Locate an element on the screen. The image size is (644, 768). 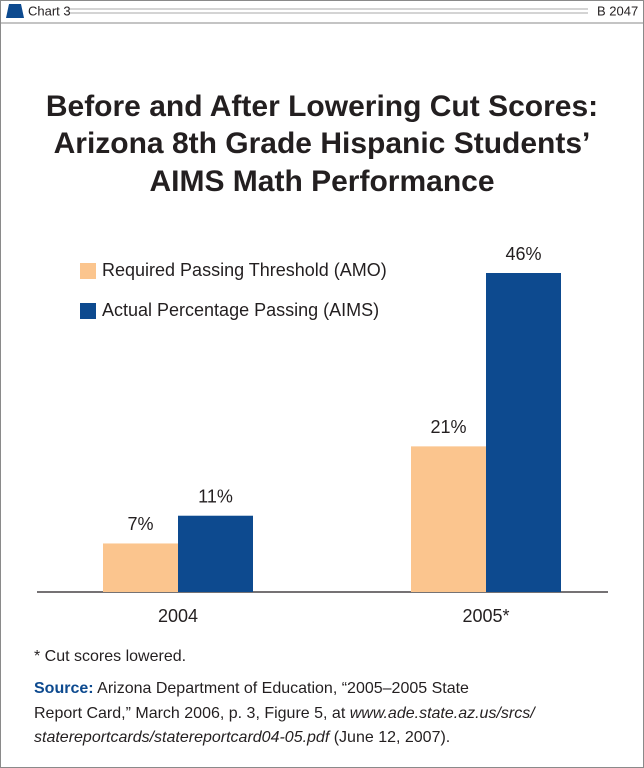
legend-label: Required Passing Threshold (AMO) is located at coordinates (244, 270).